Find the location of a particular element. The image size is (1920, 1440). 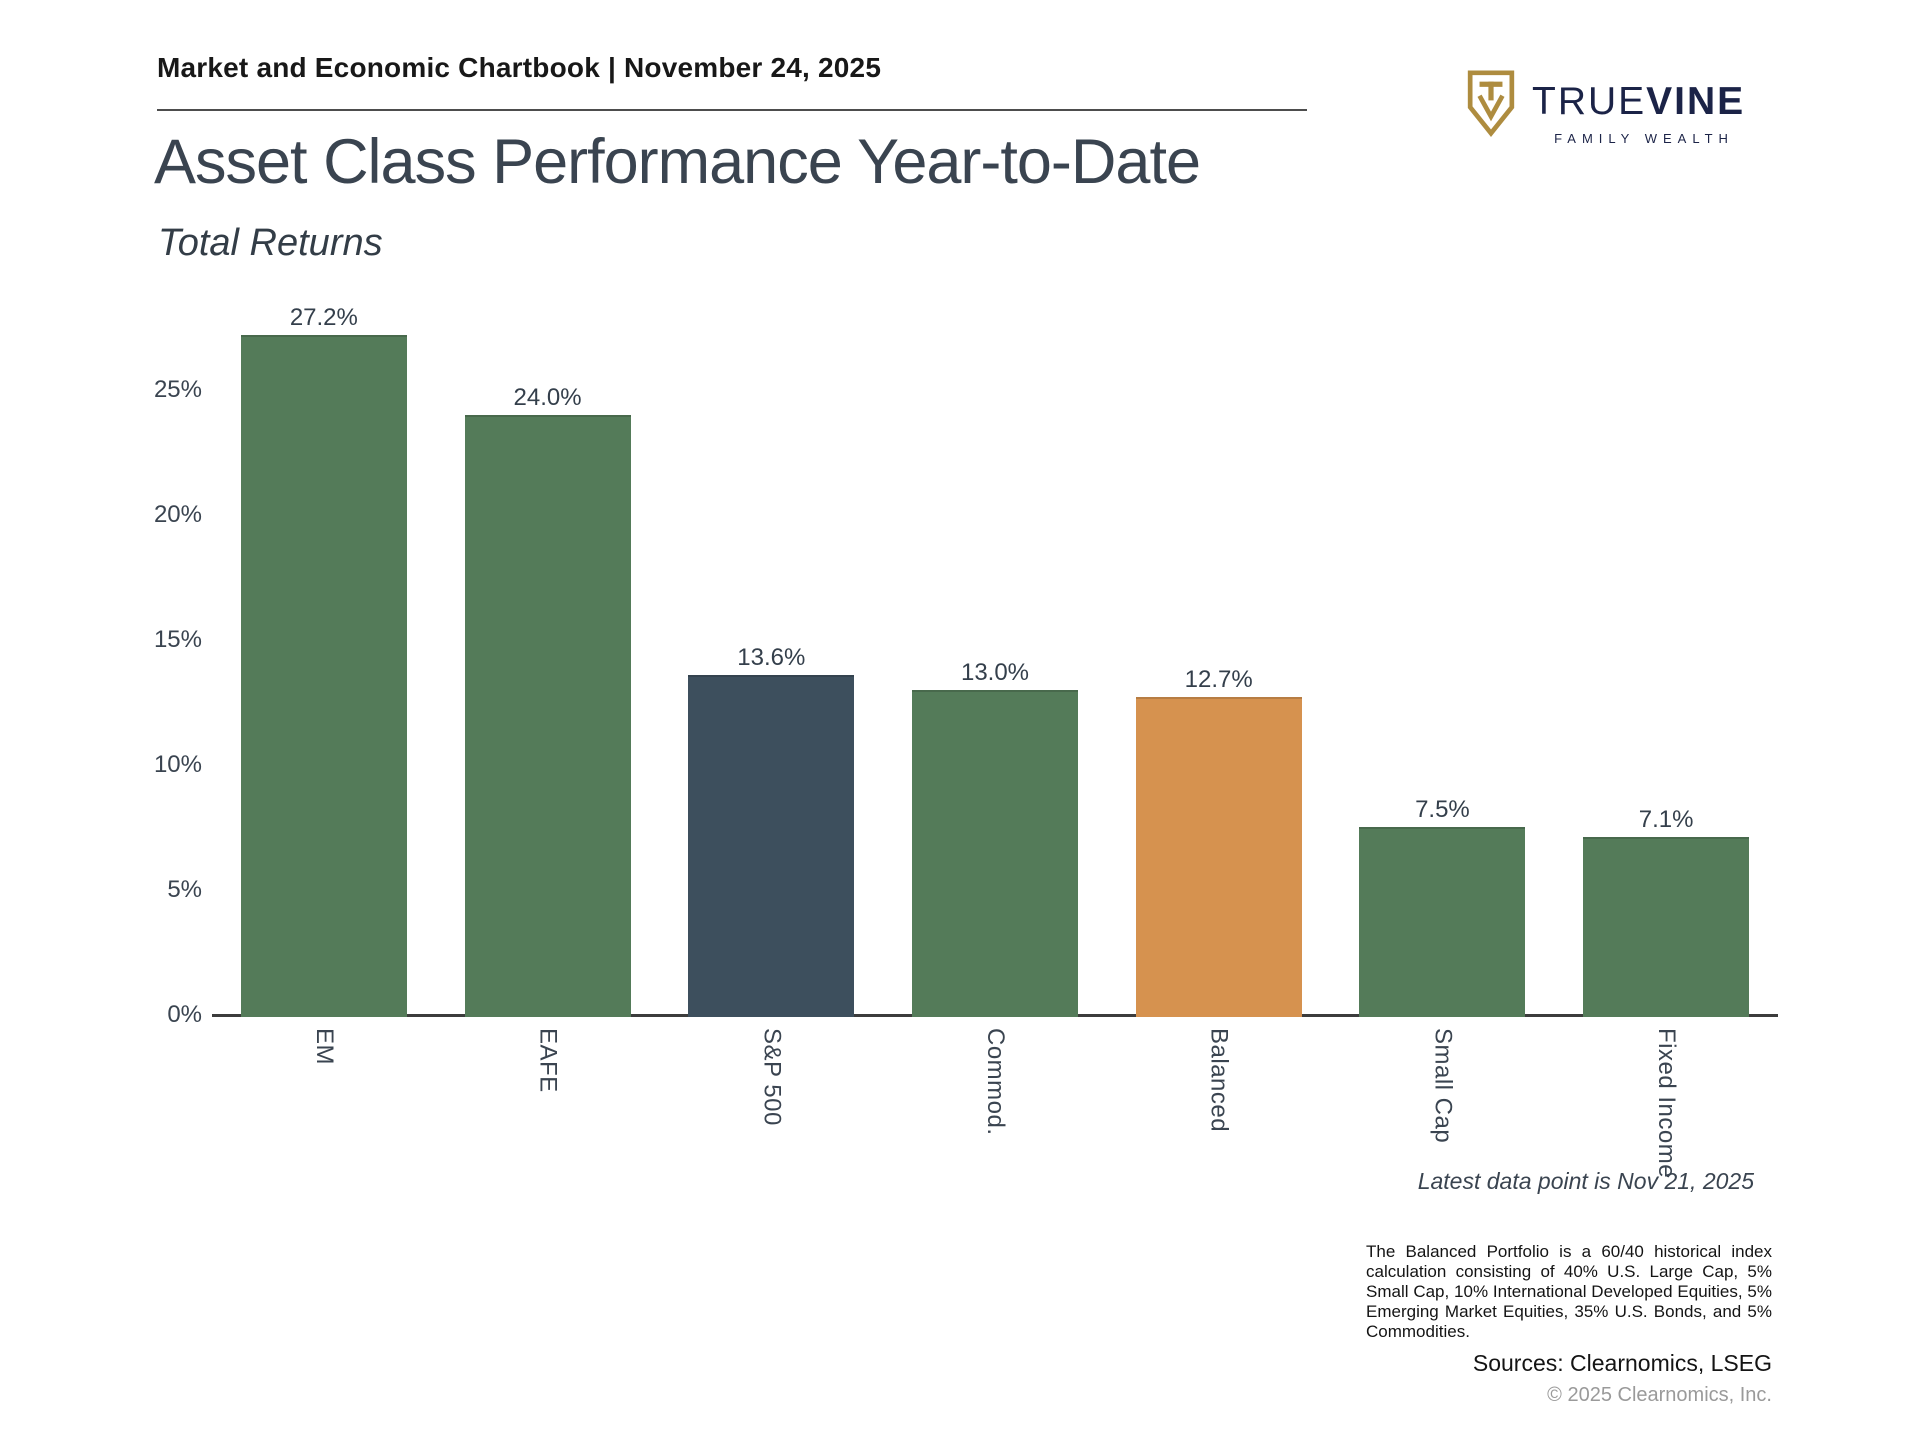

y-axis-tick-label-25: 25% is located at coordinates (177, 389).